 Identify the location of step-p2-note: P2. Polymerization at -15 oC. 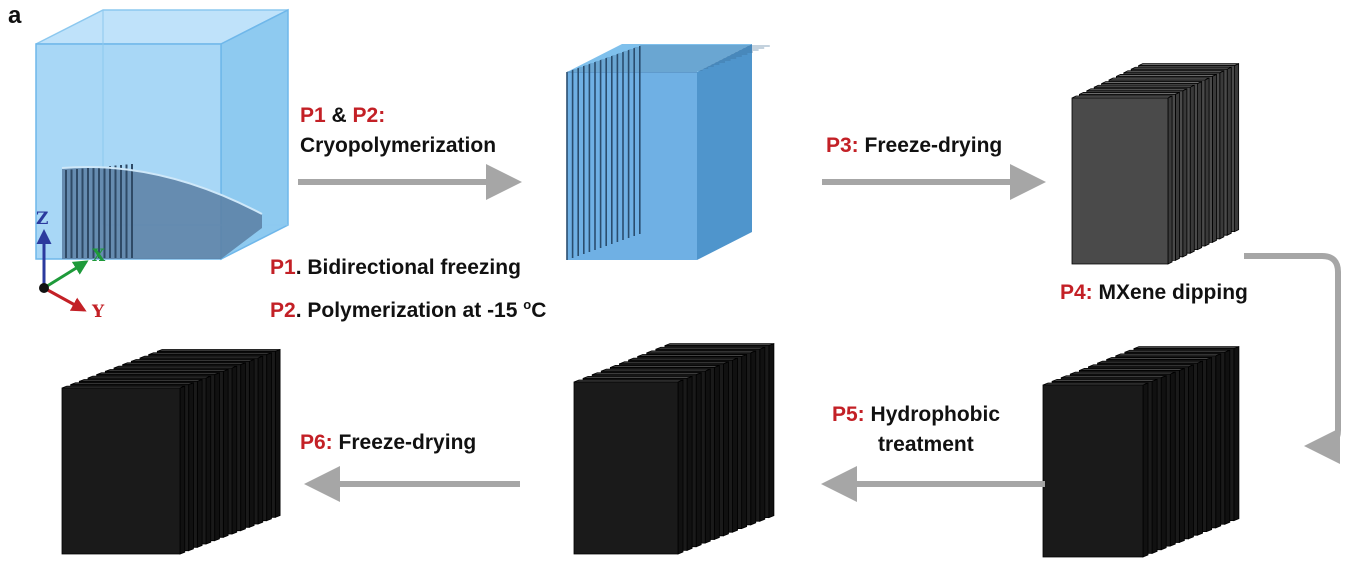
(408, 309).